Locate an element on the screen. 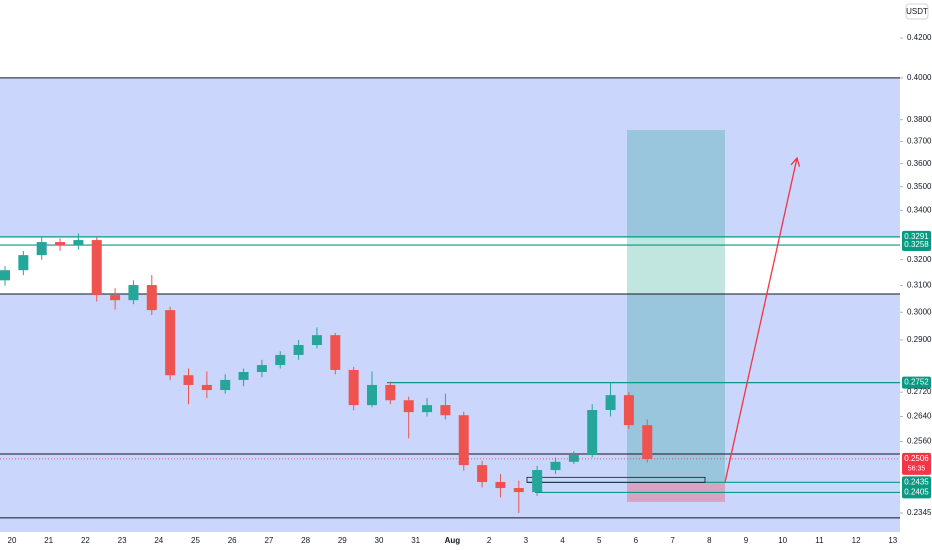 The height and width of the screenshot is (550, 932). x-tick-label: 24 is located at coordinates (158, 540).